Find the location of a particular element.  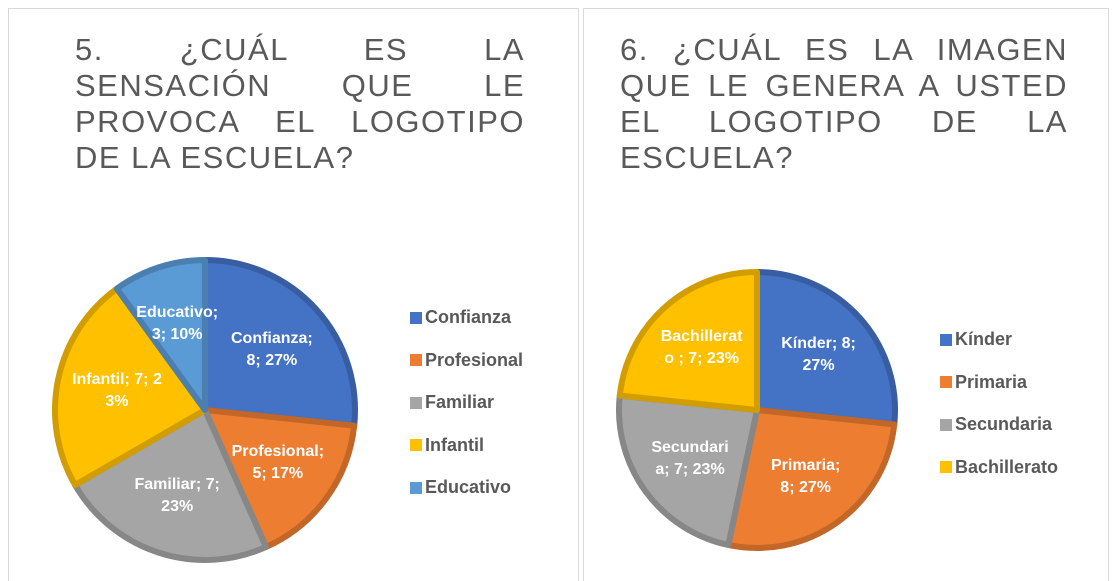

legend-label: Secundaria is located at coordinates (1004, 424).